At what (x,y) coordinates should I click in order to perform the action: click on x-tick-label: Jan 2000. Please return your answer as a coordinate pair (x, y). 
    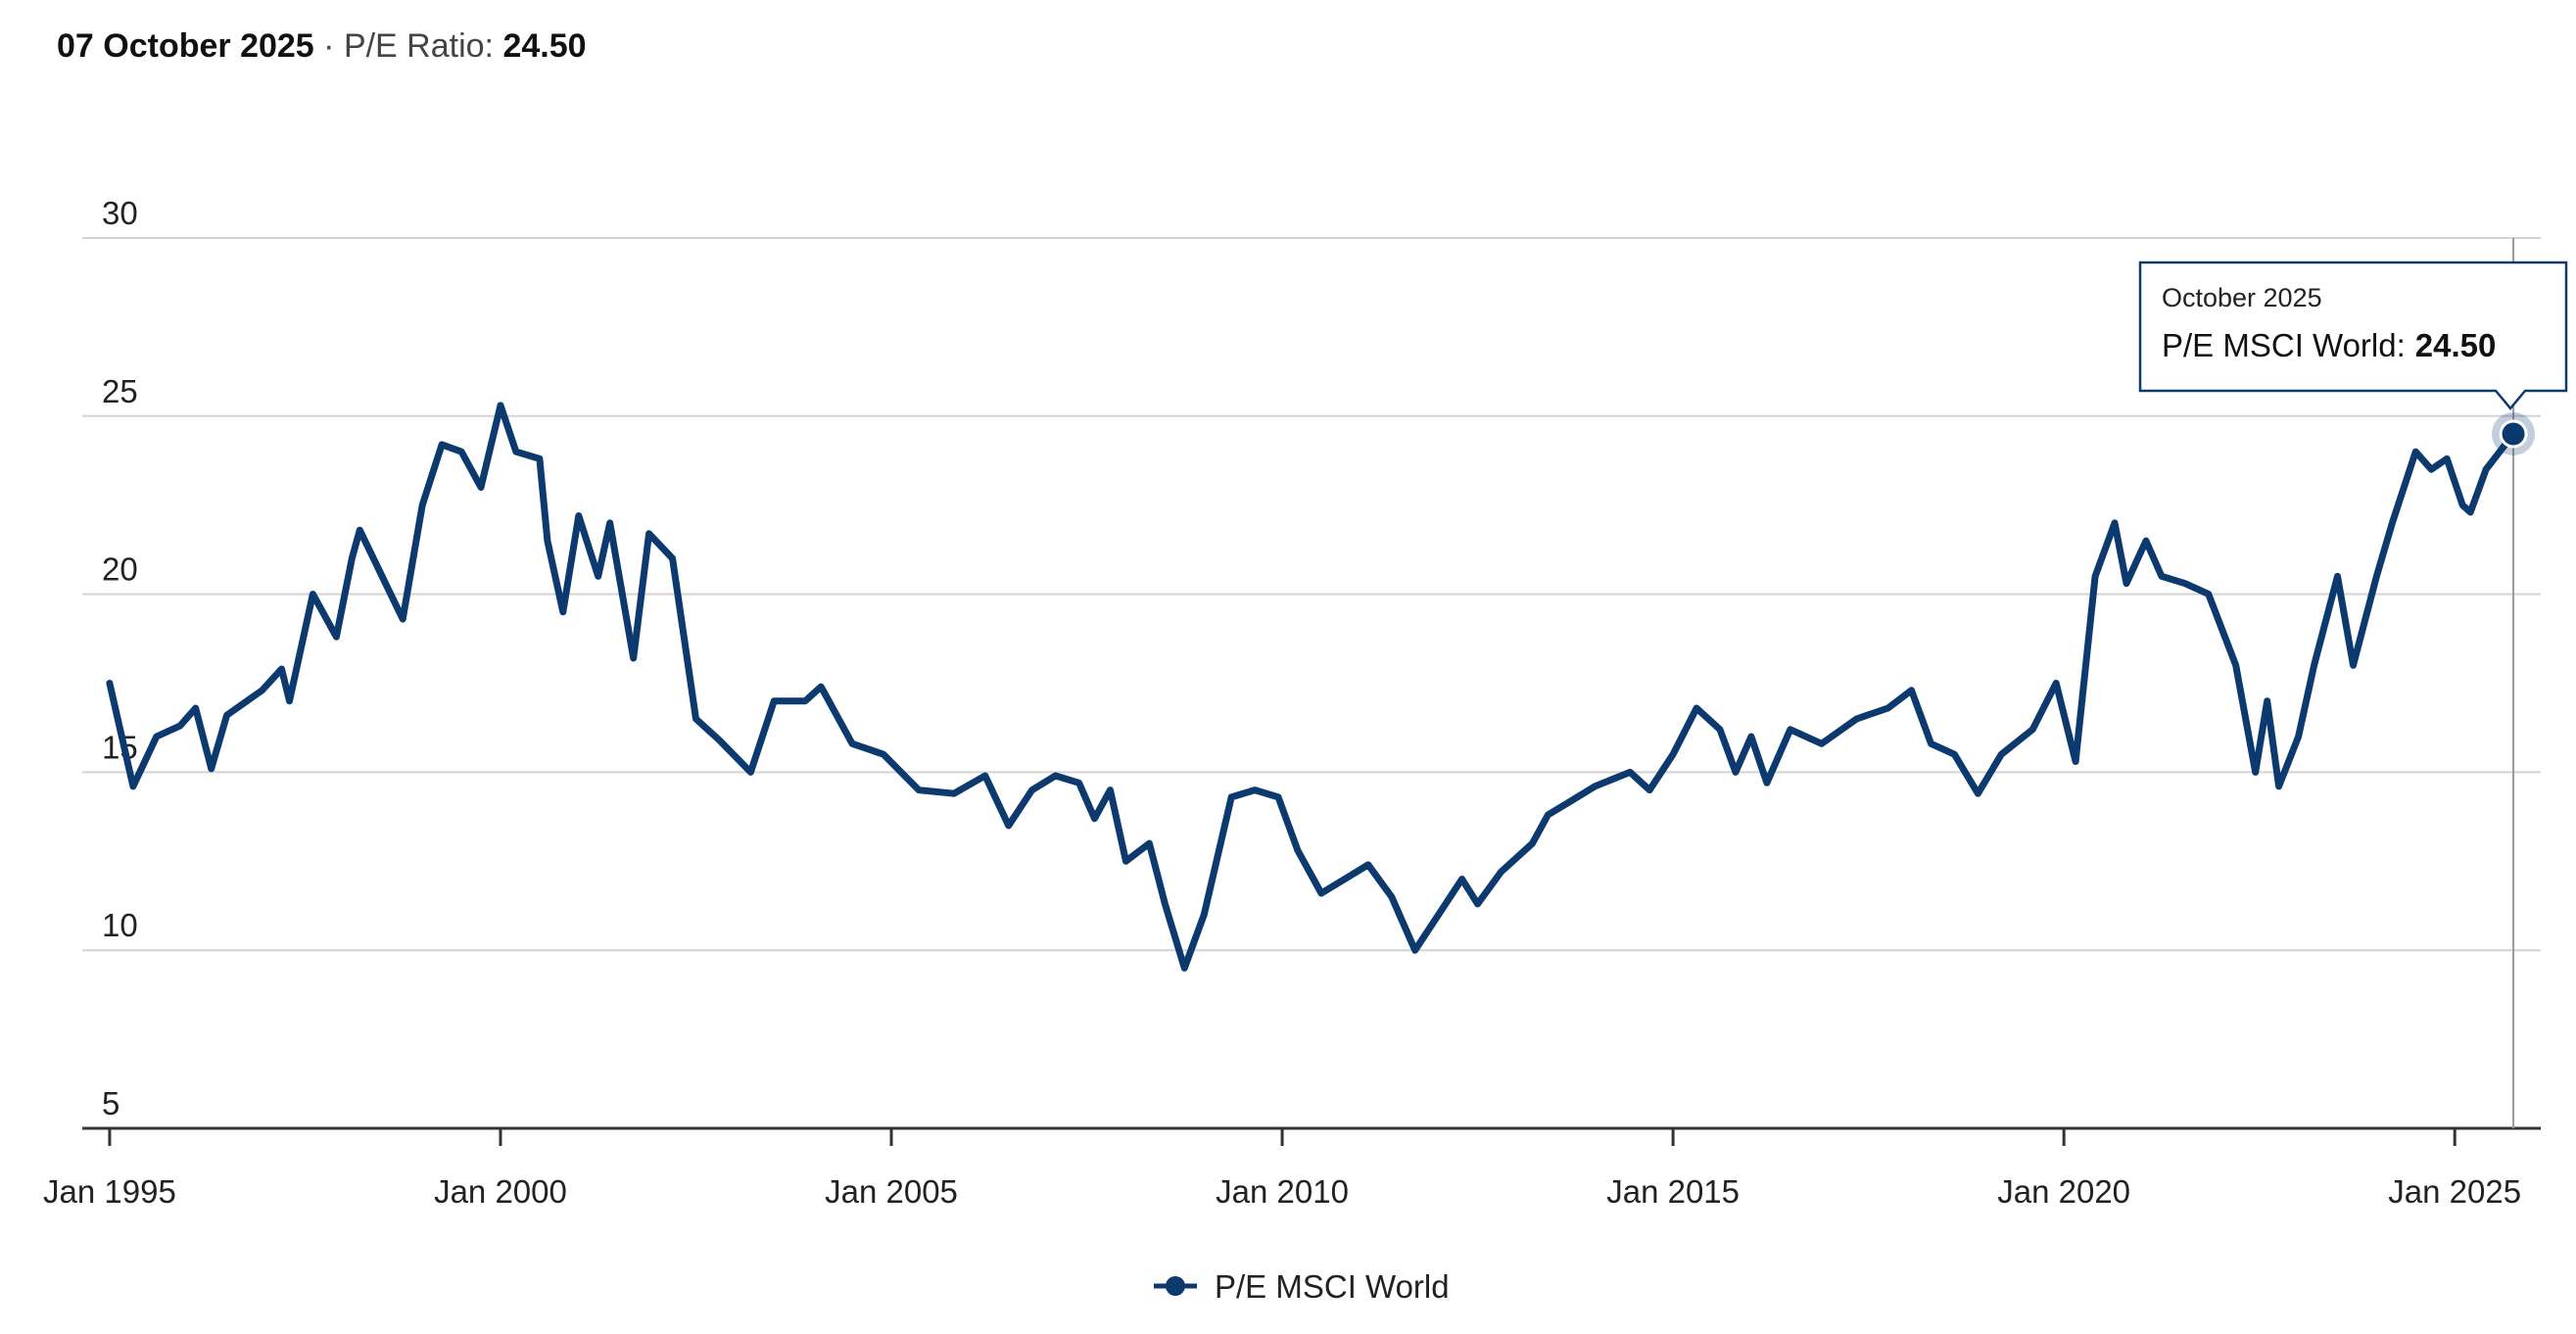
    Looking at the image, I should click on (500, 1191).